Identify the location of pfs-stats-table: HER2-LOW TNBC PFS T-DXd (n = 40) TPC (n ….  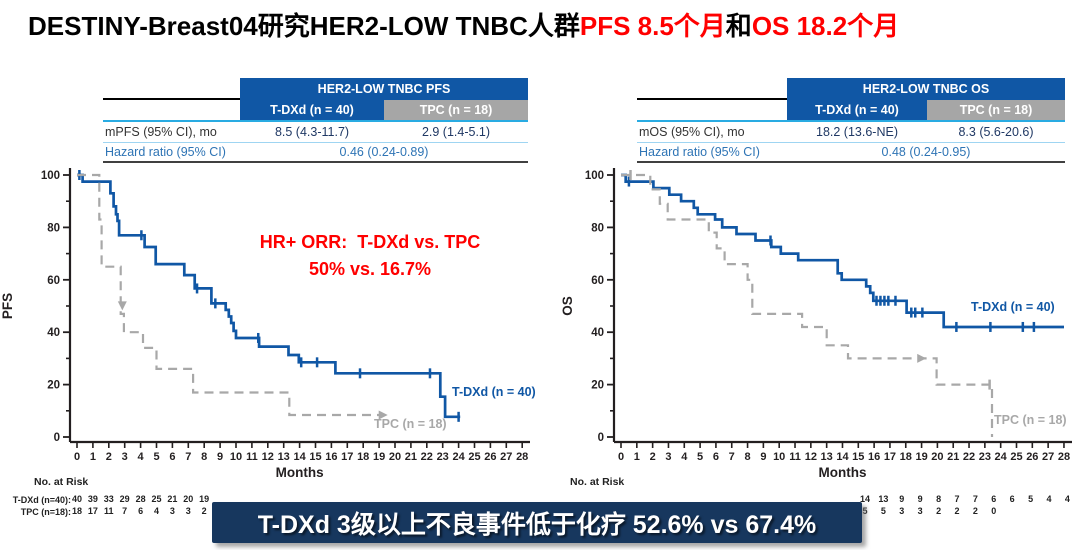
(315, 120).